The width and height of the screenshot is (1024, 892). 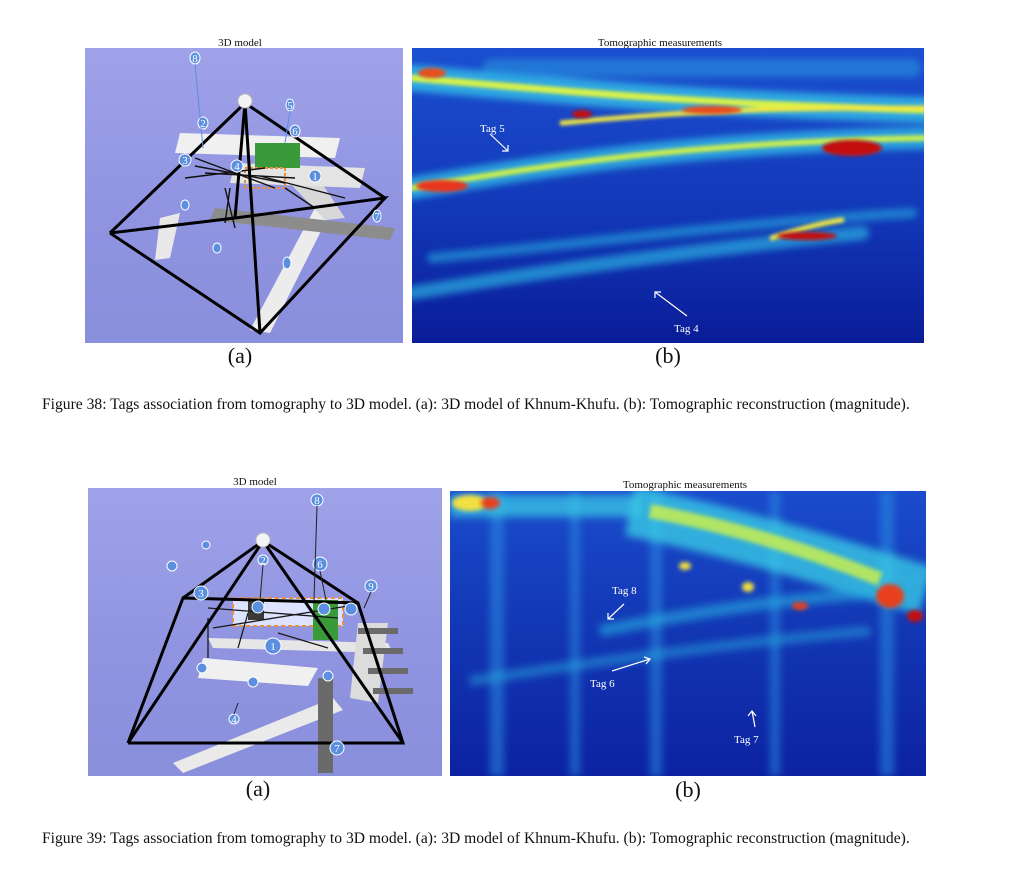 I want to click on fig38-tomo-tag-4: Tag 4, so click(x=686, y=329).